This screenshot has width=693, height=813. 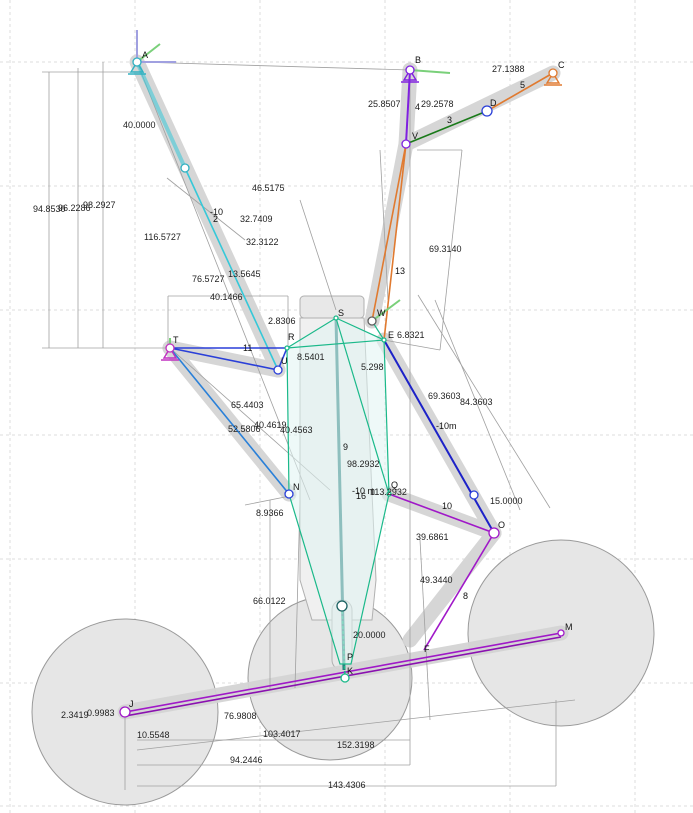 I want to click on link-number-m10a: -10, so click(x=216, y=212).